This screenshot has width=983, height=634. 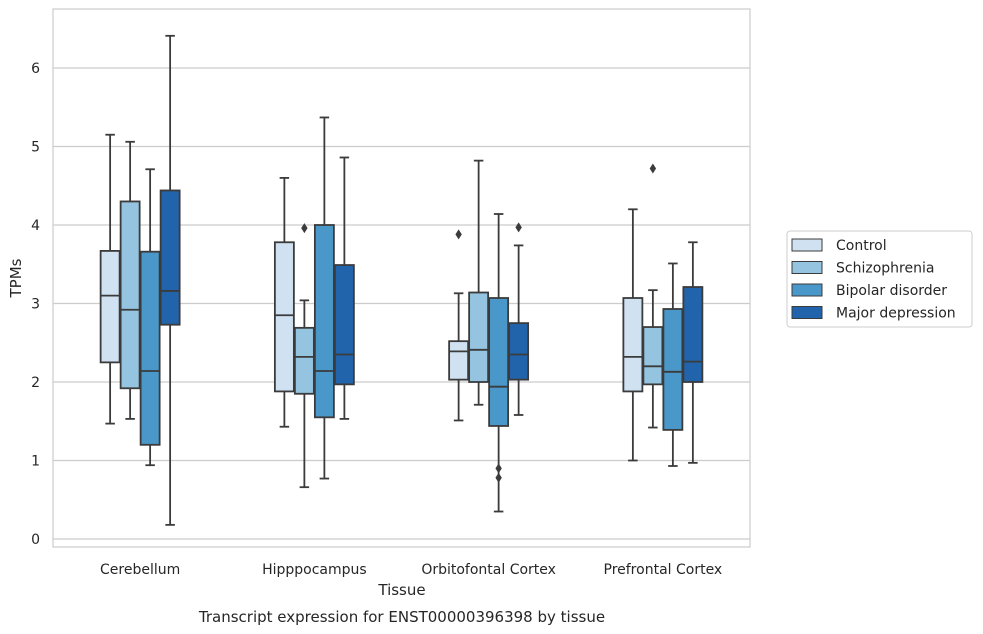 What do you see at coordinates (35, 226) in the screenshot?
I see `y-tick-label: 4` at bounding box center [35, 226].